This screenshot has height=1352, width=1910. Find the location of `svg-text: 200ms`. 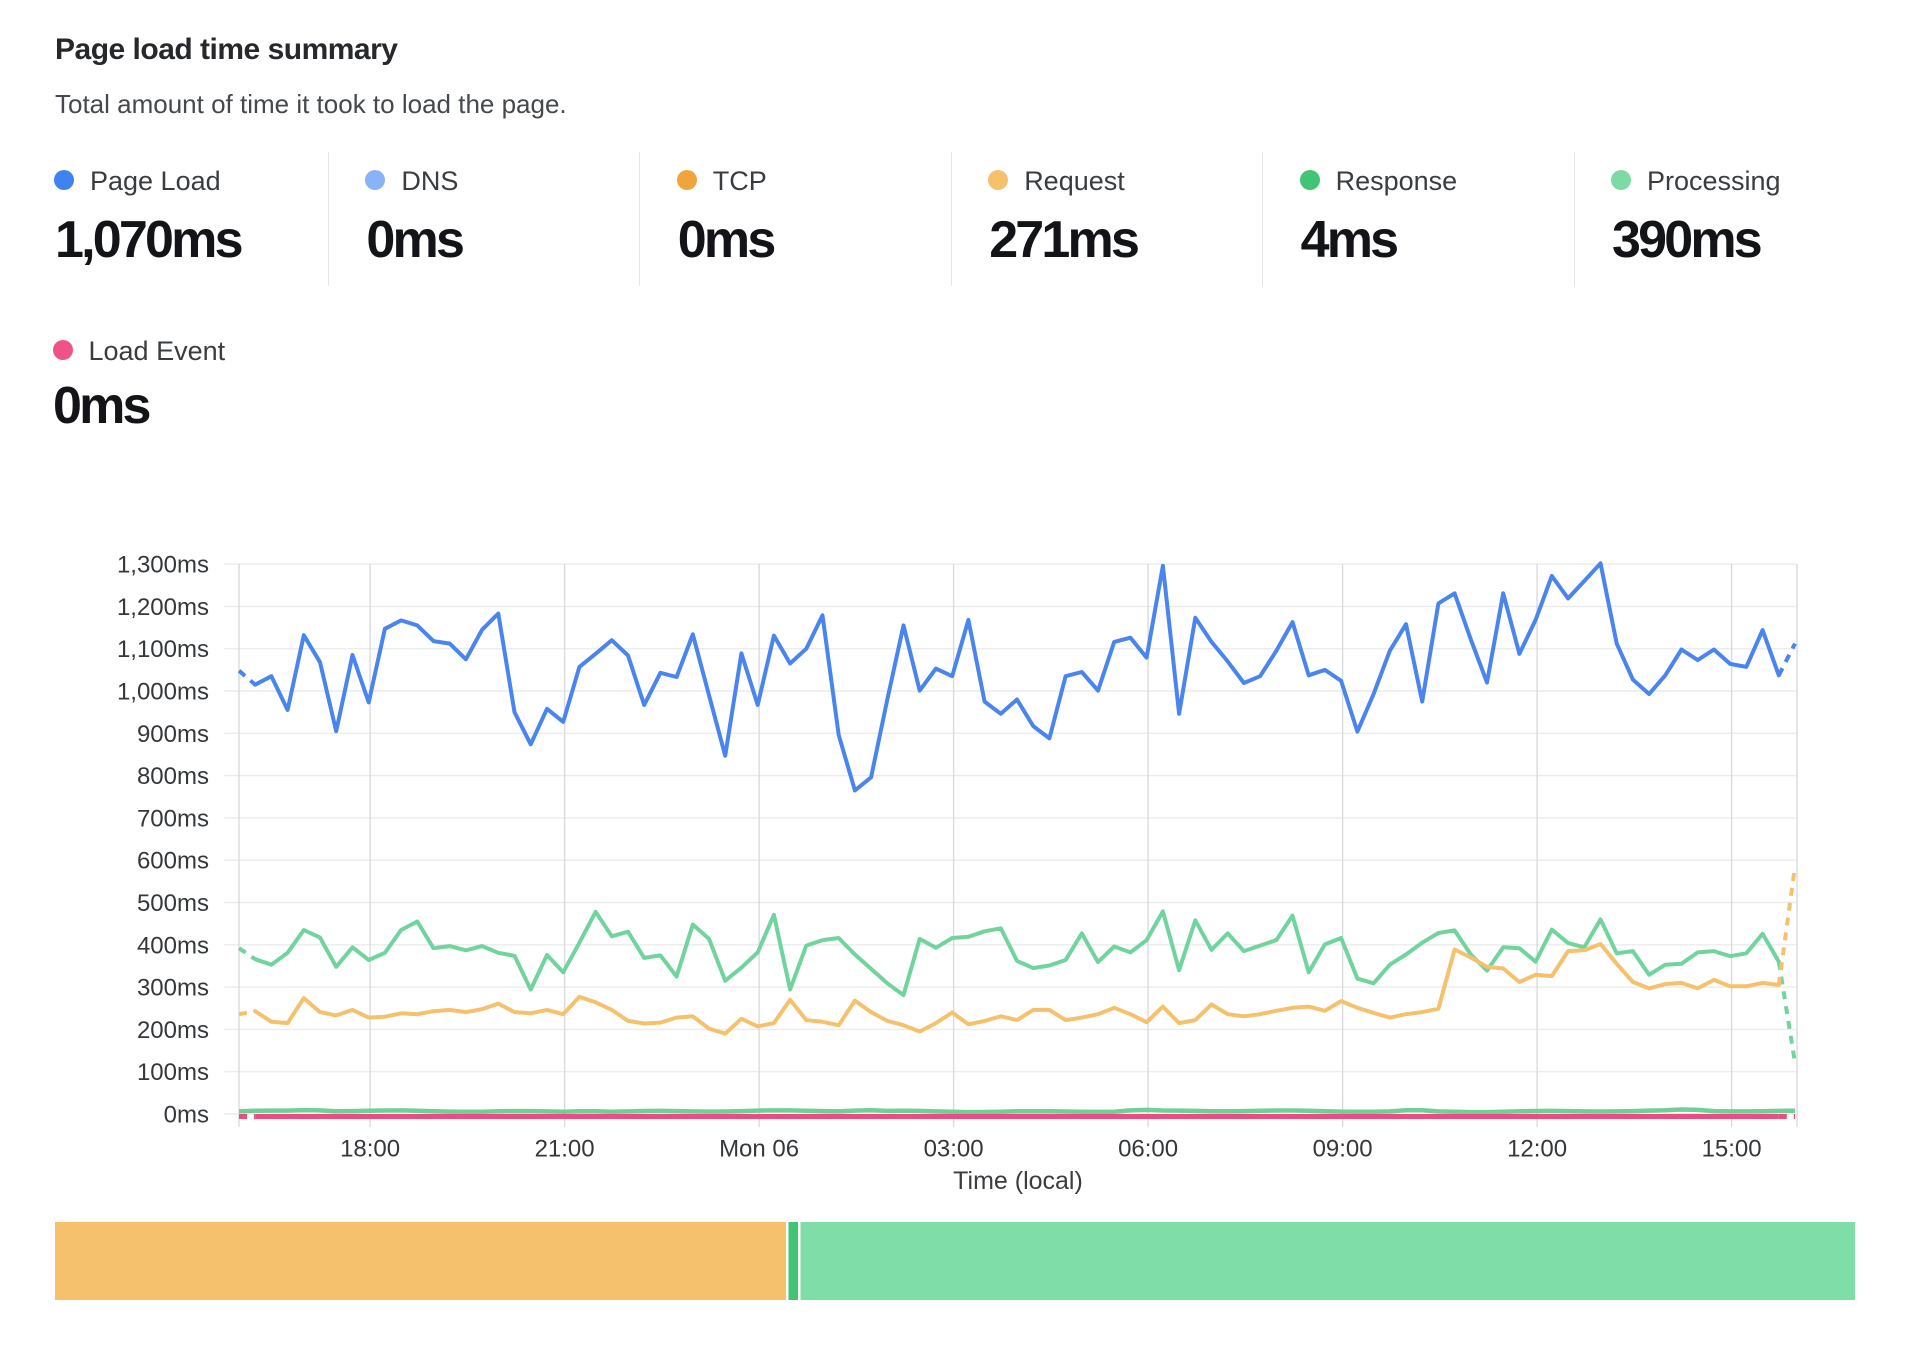

svg-text: 200ms is located at coordinates (173, 1030).